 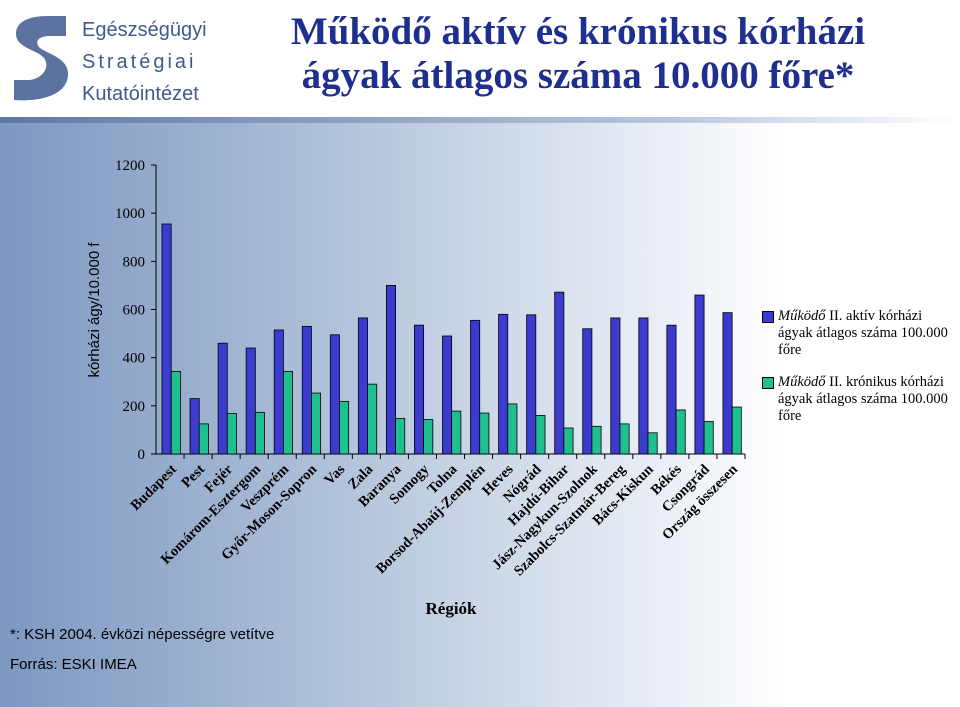 I want to click on y-tick-label: 1000, so click(x=130, y=214).